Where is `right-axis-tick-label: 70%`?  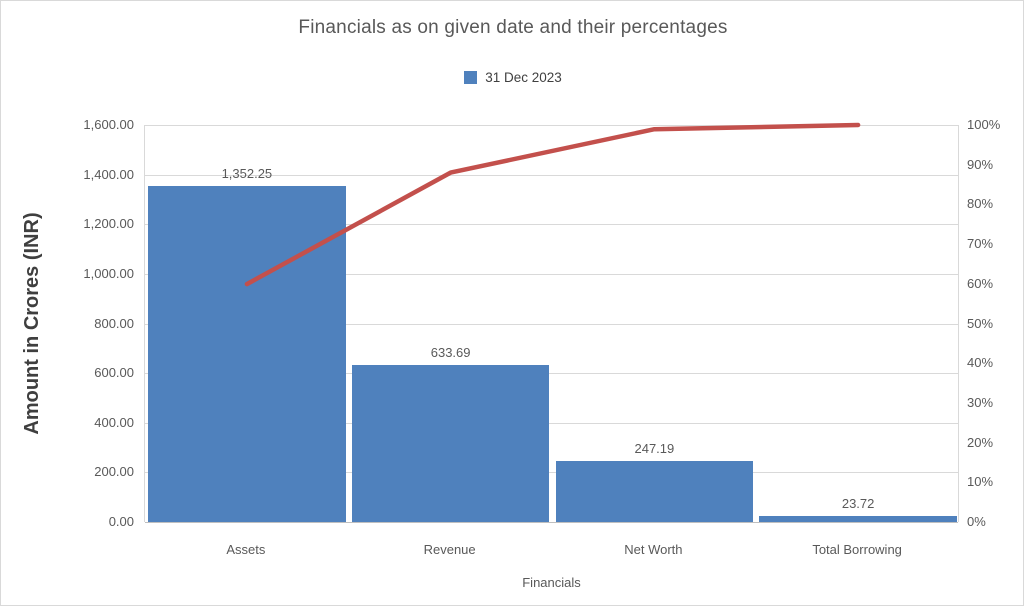
right-axis-tick-label: 70% is located at coordinates (980, 243).